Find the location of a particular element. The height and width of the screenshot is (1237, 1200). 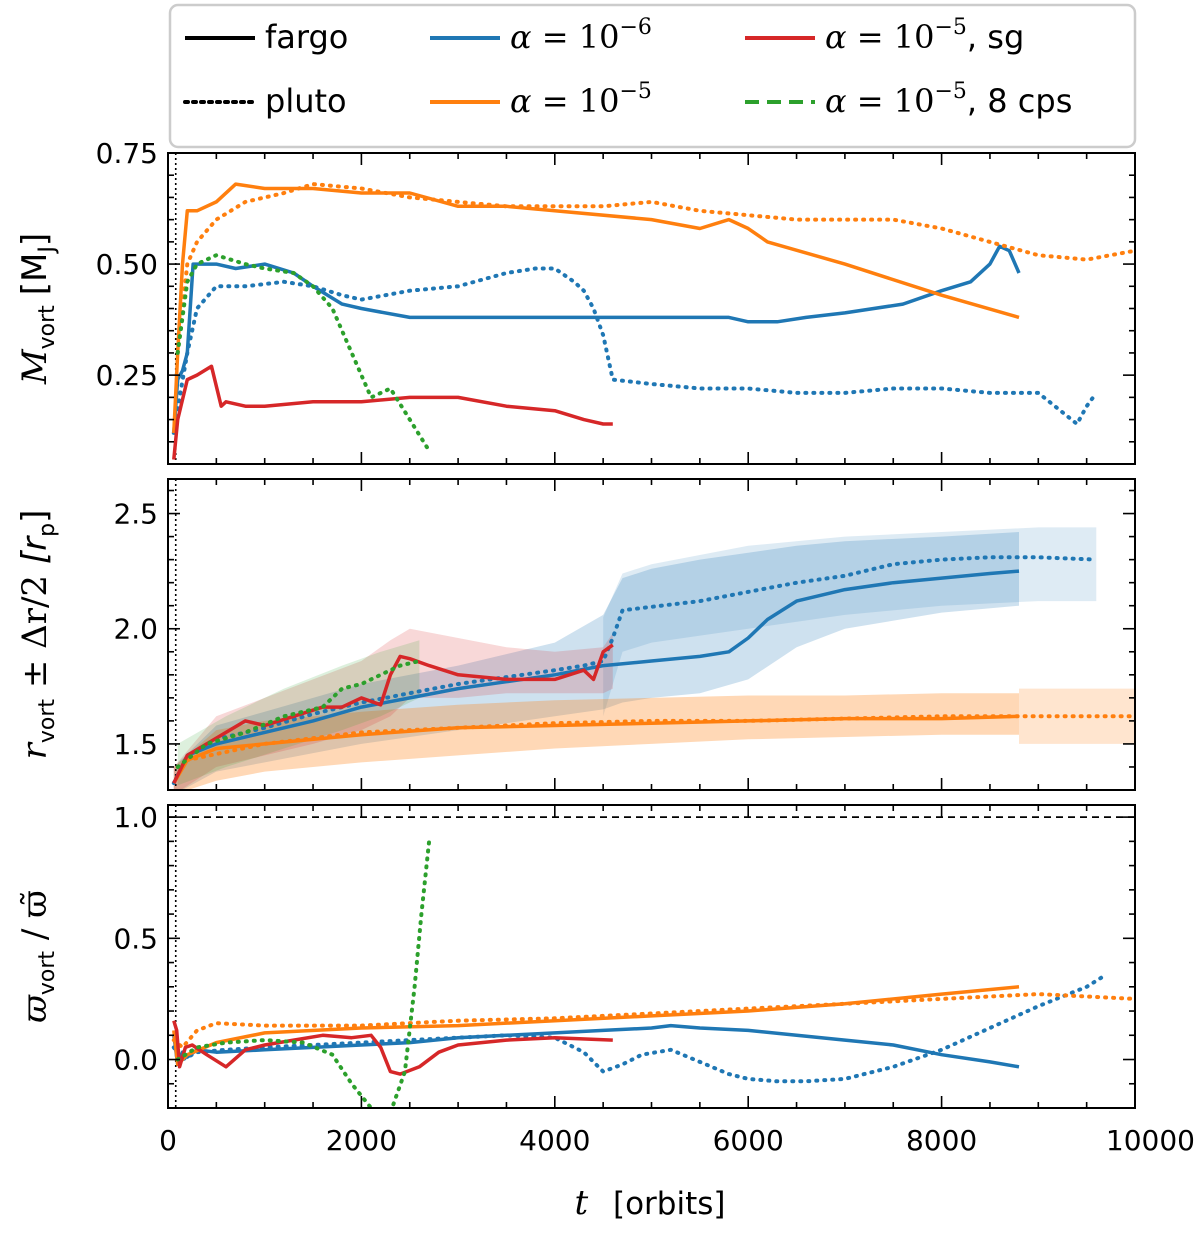

legend-label-a5: α = 10−5 is located at coordinates (581, 99).